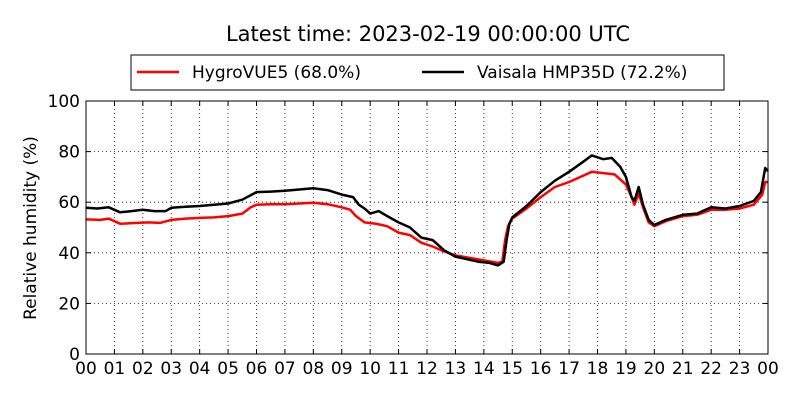 Image resolution: width=800 pixels, height=400 pixels. Describe the element at coordinates (115, 369) in the screenshot. I see `x-tick-label: 01` at that location.